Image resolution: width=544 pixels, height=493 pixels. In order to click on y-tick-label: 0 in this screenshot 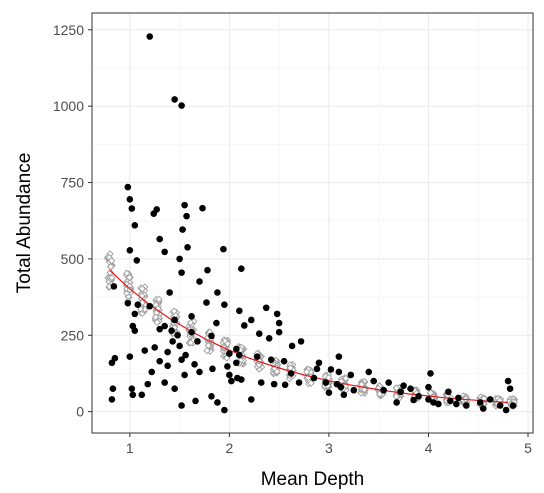, I will do `click(80, 412)`.